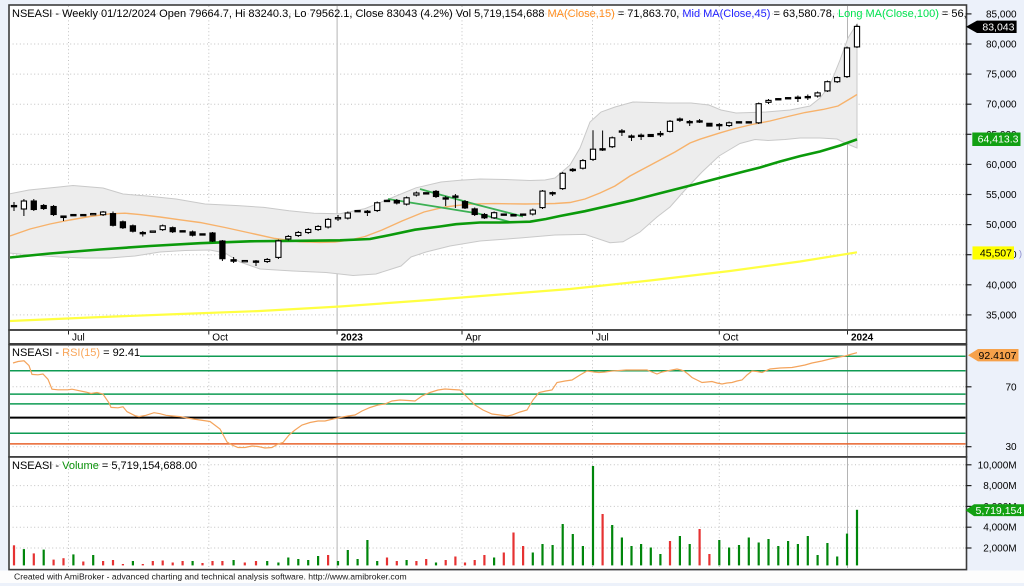 The image size is (1024, 586). What do you see at coordinates (1001, 105) in the screenshot?
I see `svg-text: 70,000` at bounding box center [1001, 105].